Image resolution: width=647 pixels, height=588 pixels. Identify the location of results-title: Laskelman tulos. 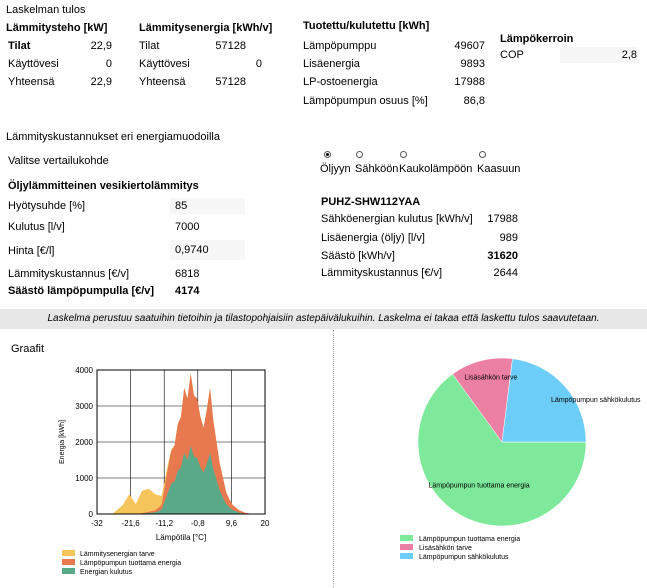
(46, 10).